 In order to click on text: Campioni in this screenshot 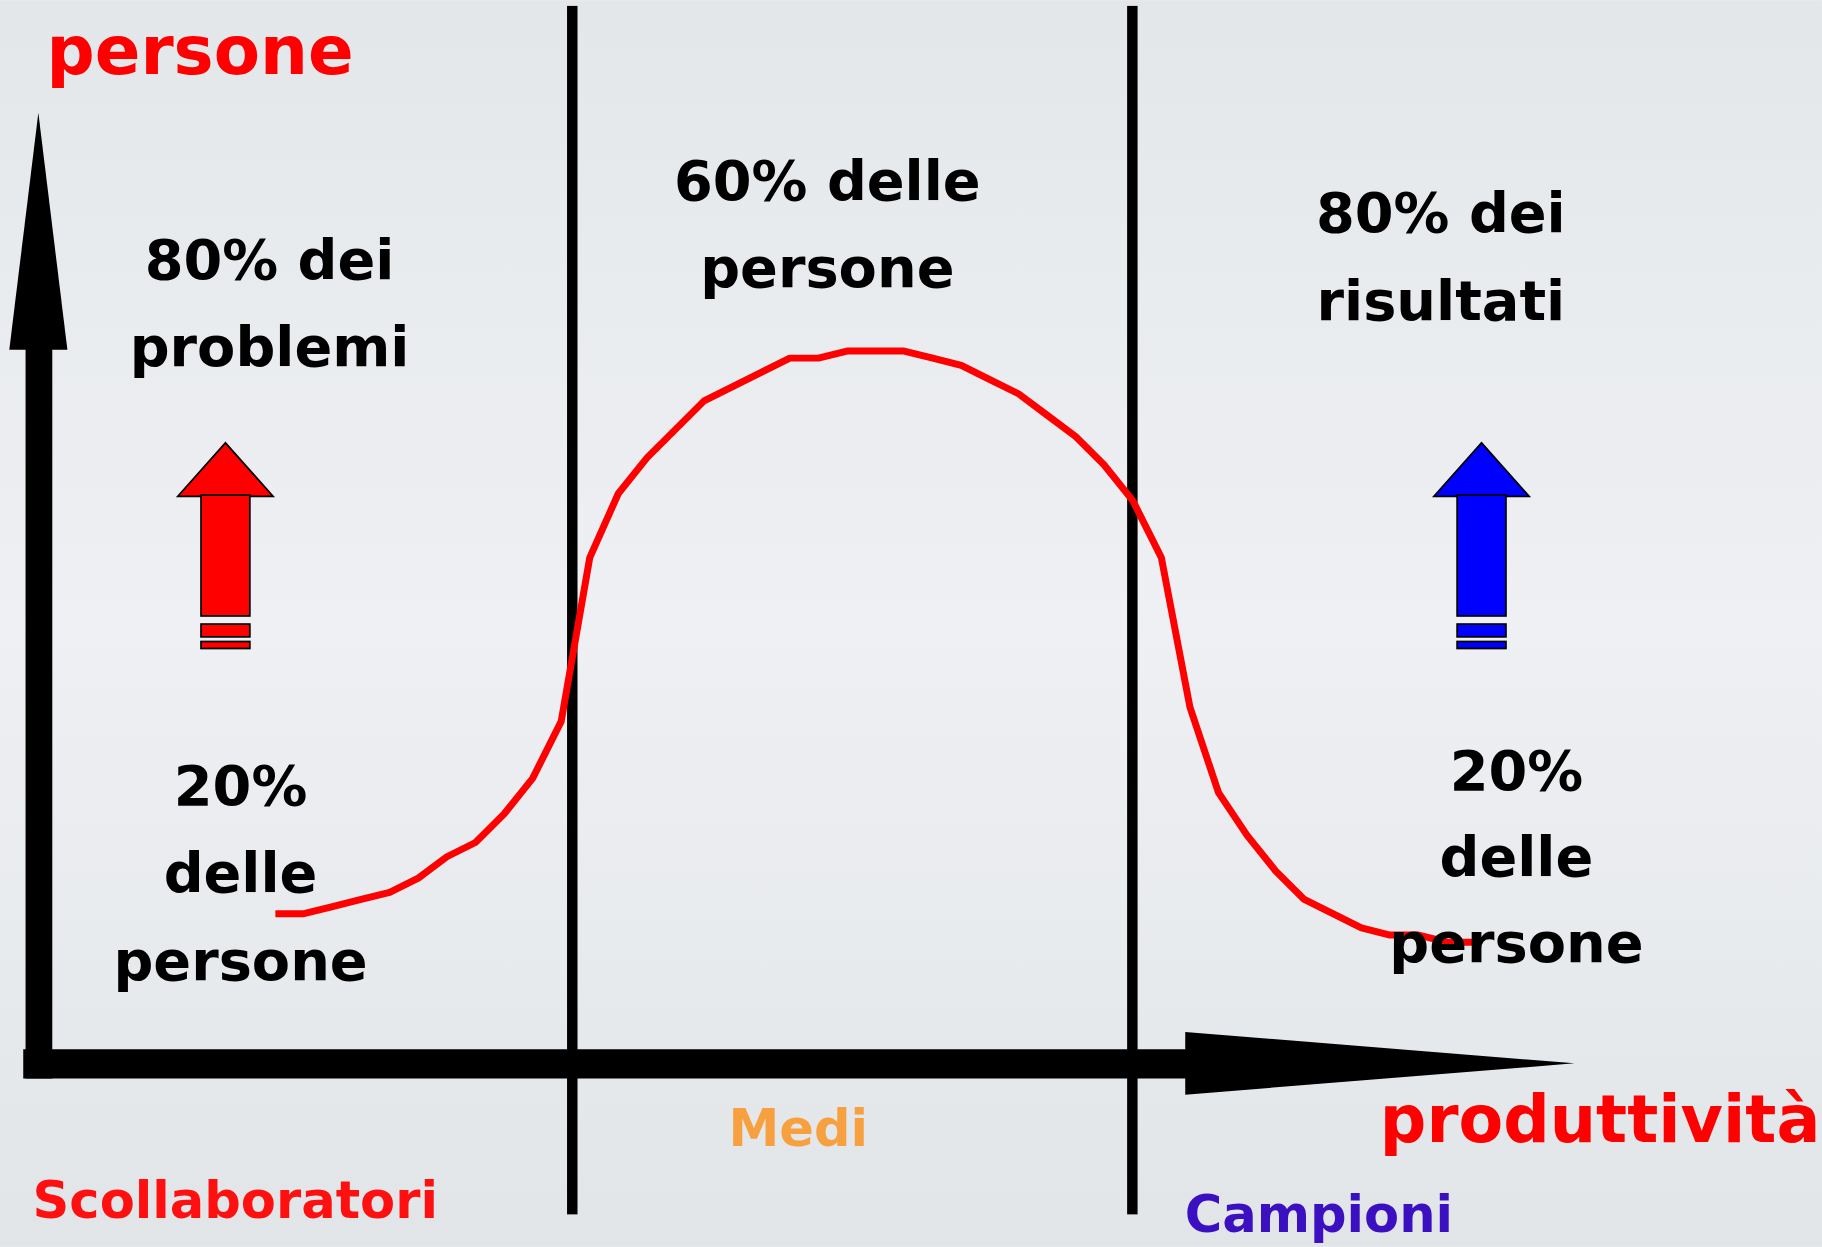, I will do `click(1319, 1214)`.